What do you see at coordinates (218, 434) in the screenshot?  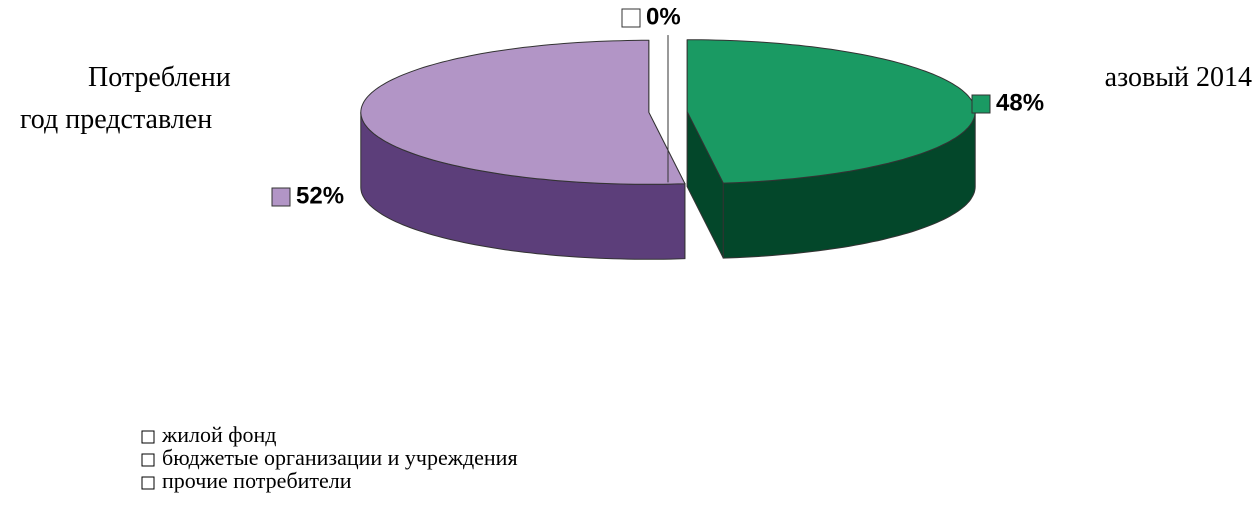 I see `legend-entry: жилой фонд` at bounding box center [218, 434].